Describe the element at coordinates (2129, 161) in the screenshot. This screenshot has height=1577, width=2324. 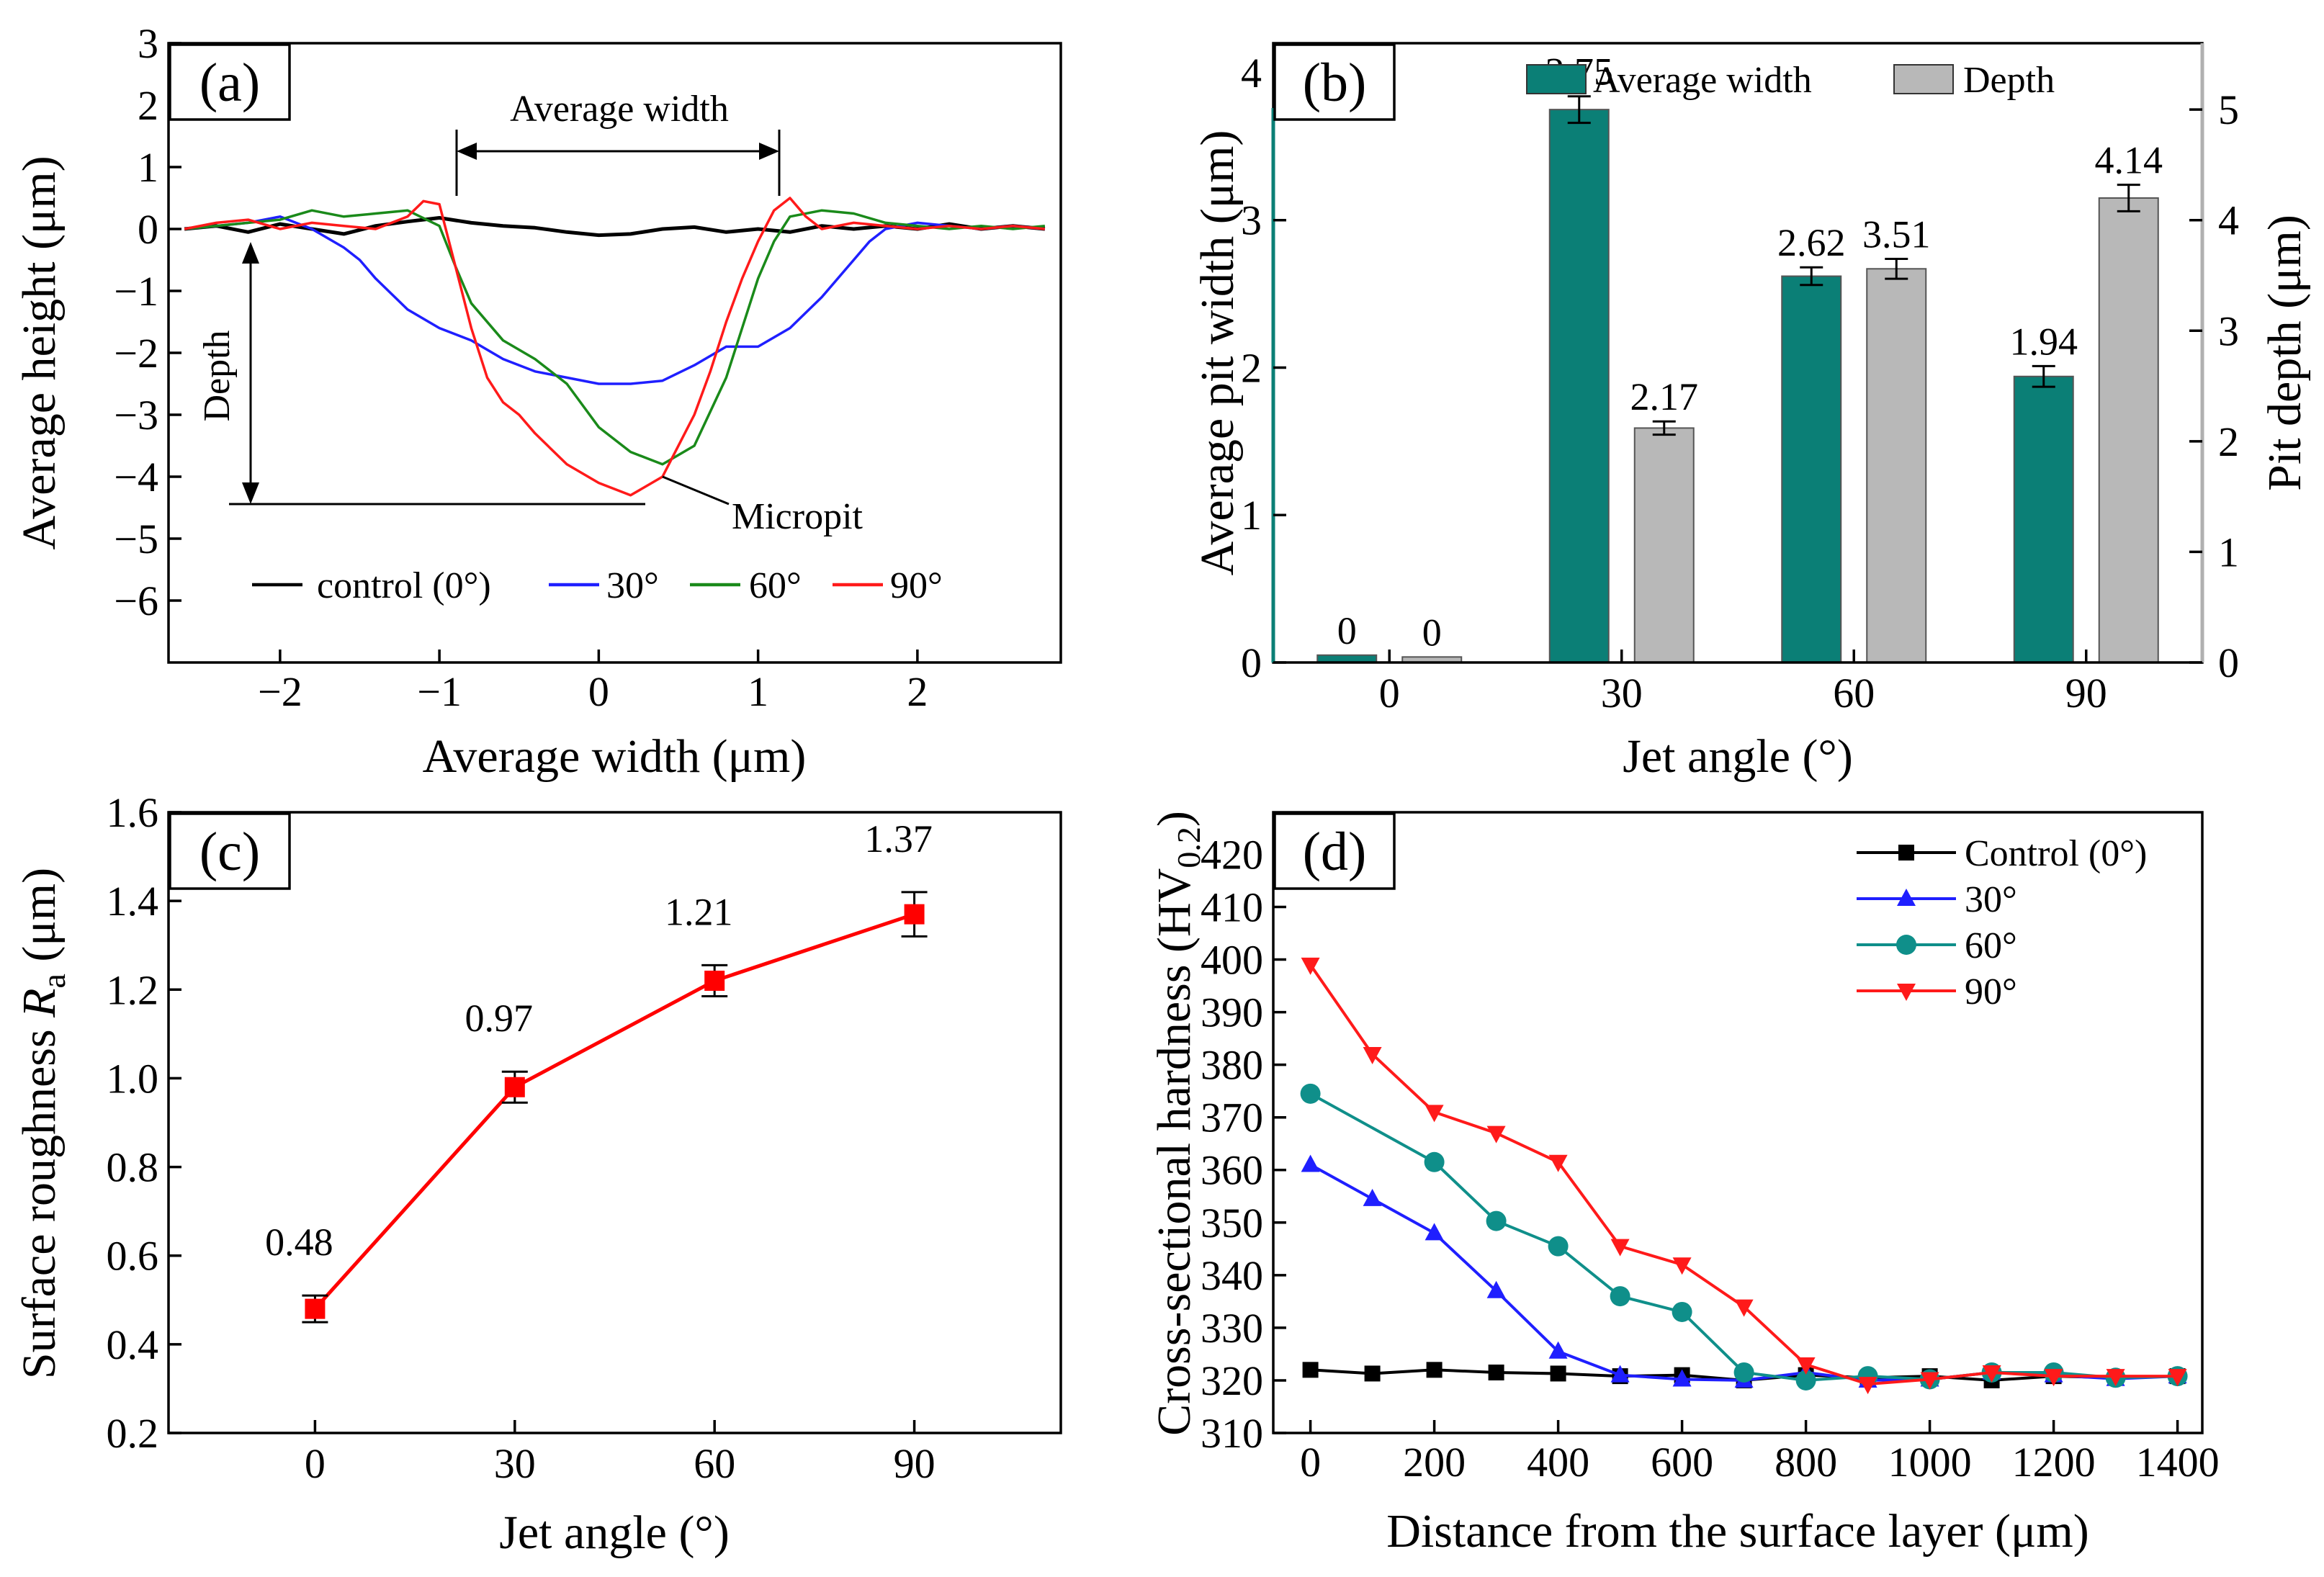
I see `bar-data-label: 4.14` at that location.